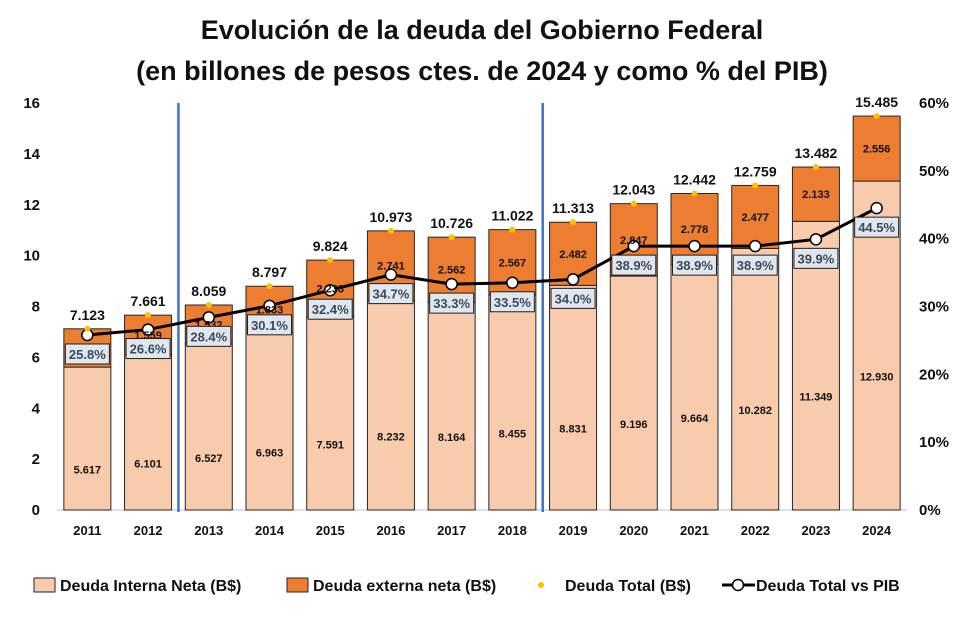 This screenshot has width=963, height=629. Describe the element at coordinates (36, 408) in the screenshot. I see `y-left-tick: 4` at that location.